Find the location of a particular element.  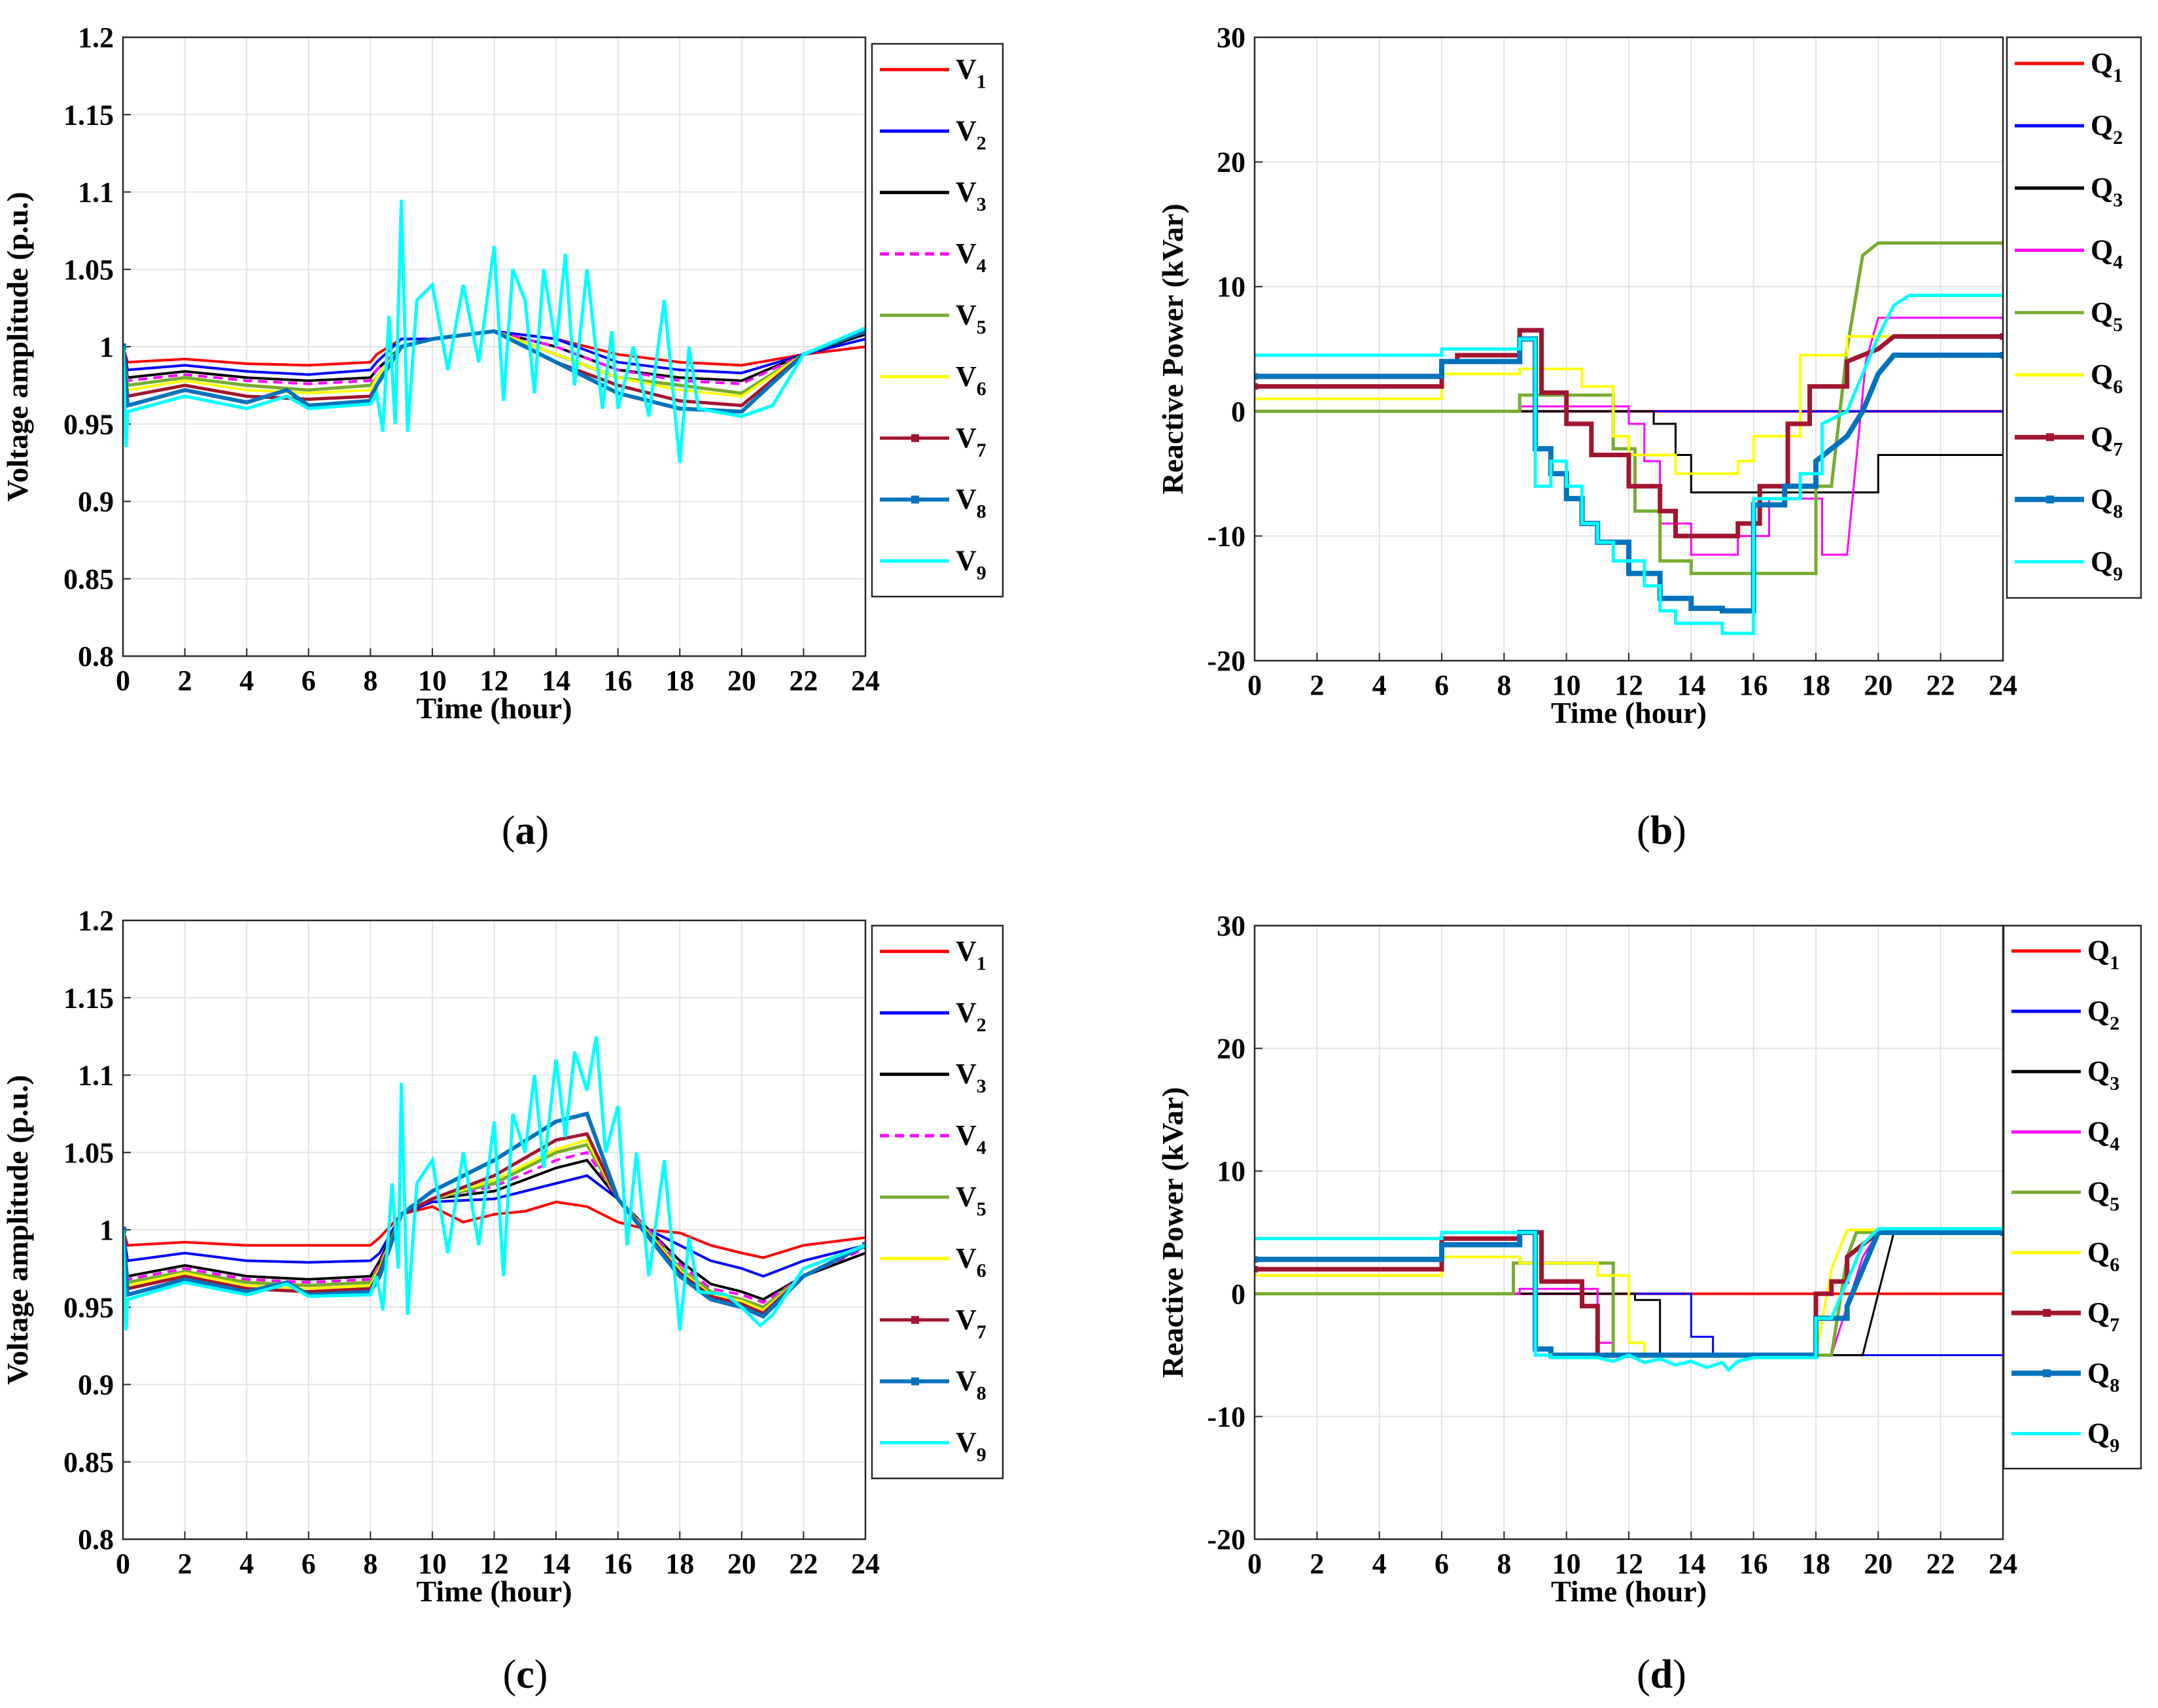

series-line-v3 is located at coordinates (494, 1230).